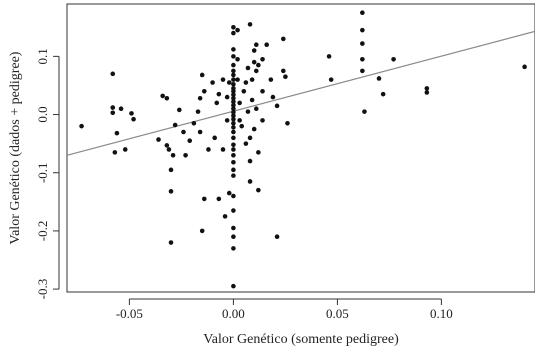 The width and height of the screenshot is (535, 348). Describe the element at coordinates (42, 231) in the screenshot. I see `y-tick-label: -0.2` at that location.